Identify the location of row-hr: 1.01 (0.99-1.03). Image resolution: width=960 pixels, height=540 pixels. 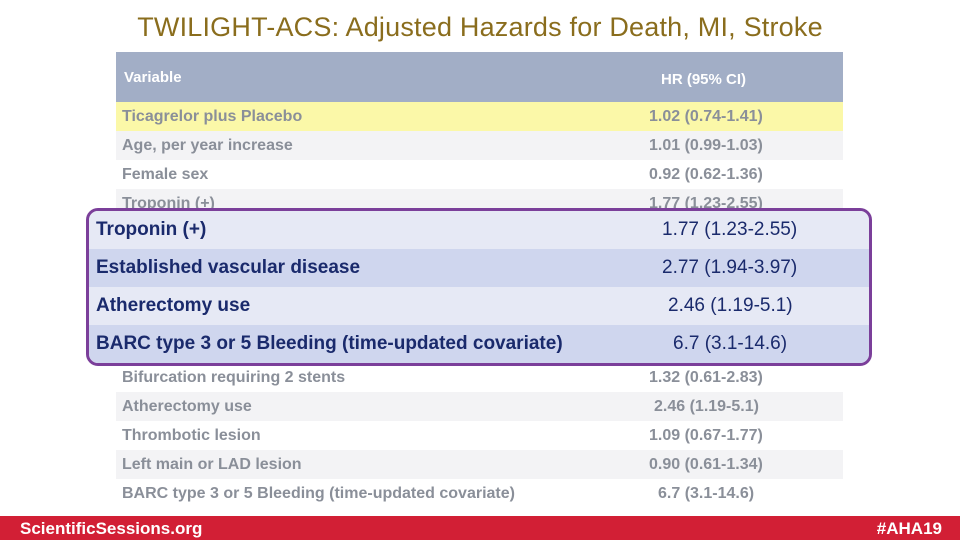
(706, 145).